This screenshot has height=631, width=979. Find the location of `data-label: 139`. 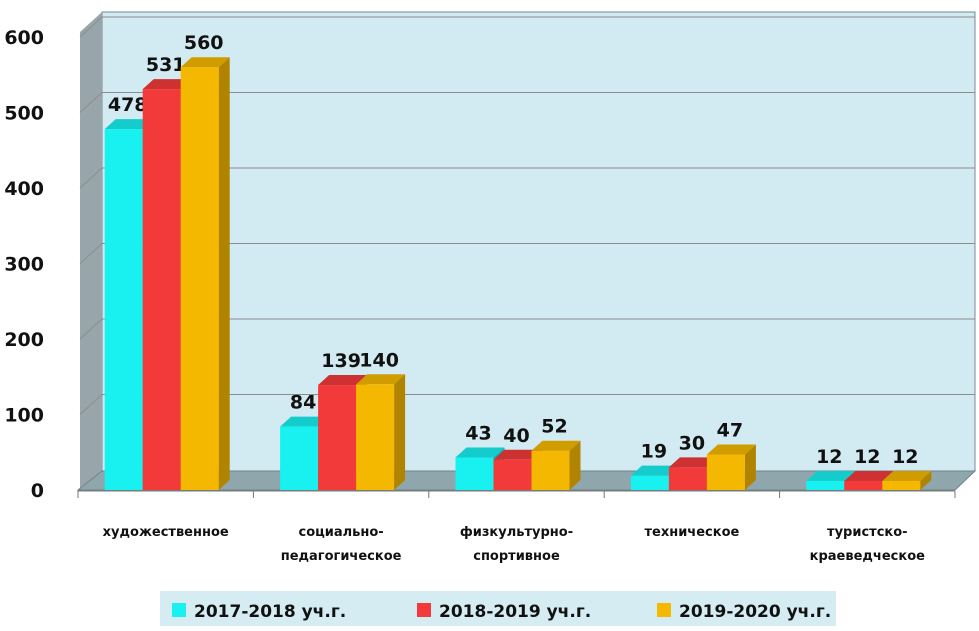

data-label: 139 is located at coordinates (341, 361).